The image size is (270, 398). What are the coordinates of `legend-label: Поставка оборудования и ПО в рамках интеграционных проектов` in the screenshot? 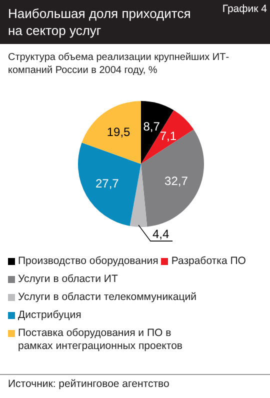 It's located at (101, 340).